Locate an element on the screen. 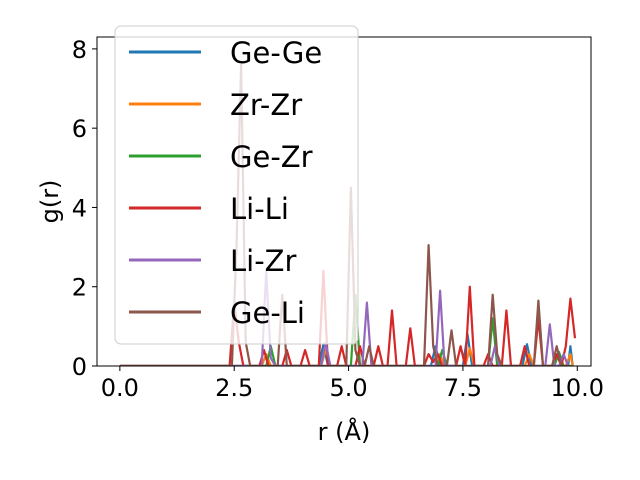 This screenshot has height=480, width=640. legend-label-li-zr: Li-Zr is located at coordinates (263, 261).